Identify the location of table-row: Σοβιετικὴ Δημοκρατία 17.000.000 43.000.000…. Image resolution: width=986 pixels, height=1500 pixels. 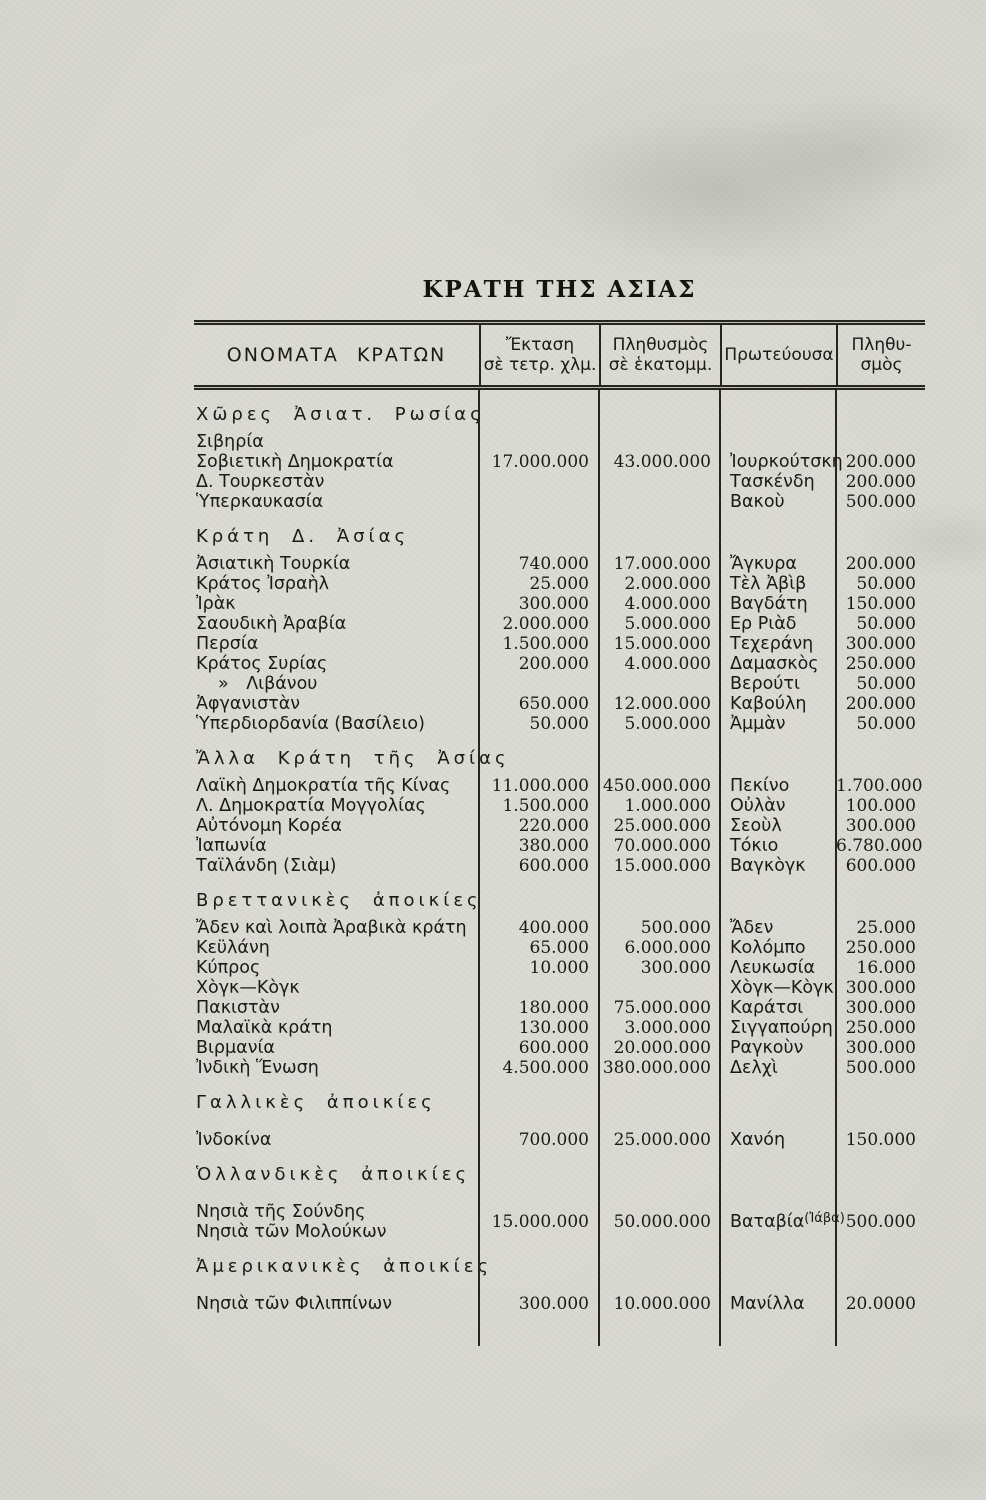
(559, 462).